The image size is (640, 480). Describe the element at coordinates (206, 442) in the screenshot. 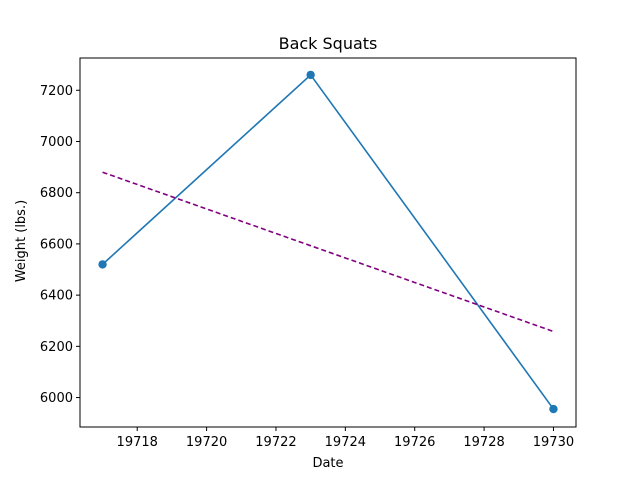

I see `x-tick-label-1: 19720` at that location.